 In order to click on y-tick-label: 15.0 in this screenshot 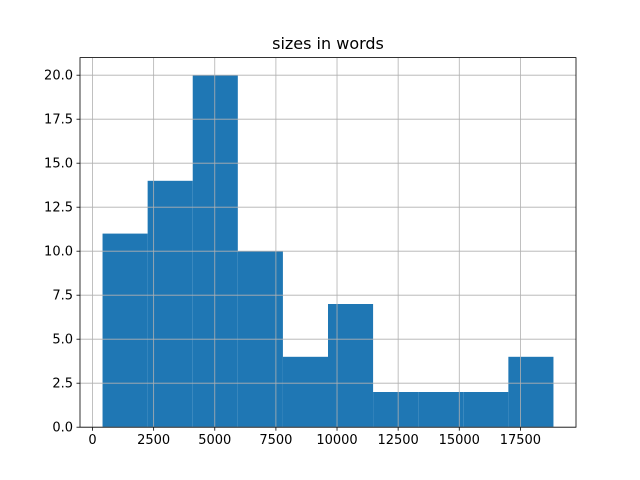, I will do `click(58, 164)`.